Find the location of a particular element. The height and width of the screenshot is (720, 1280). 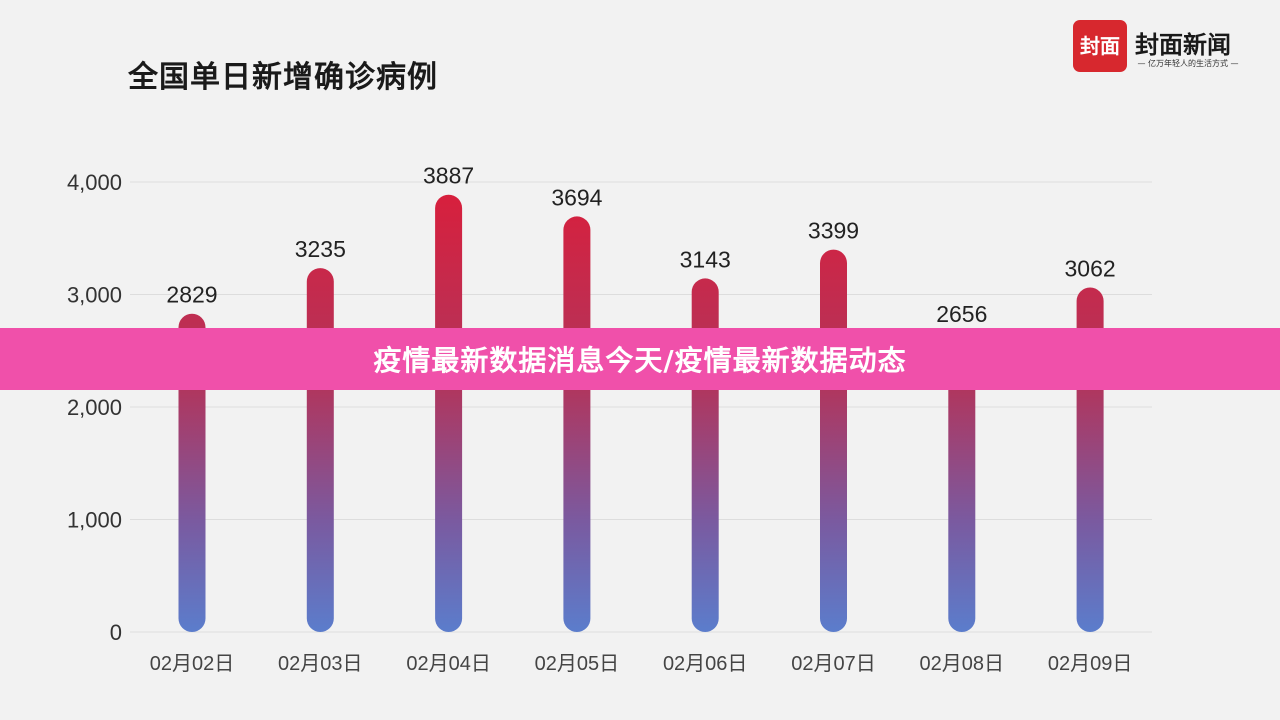

data-label: 3235 is located at coordinates (320, 249).